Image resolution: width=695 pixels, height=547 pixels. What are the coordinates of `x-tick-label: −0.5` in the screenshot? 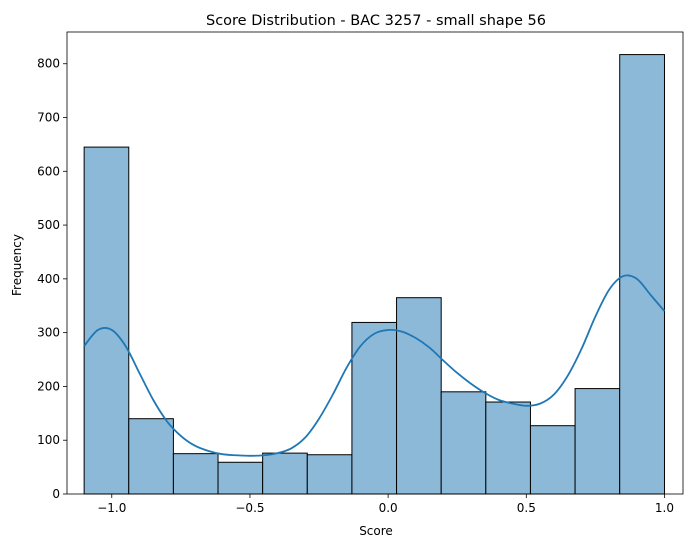 It's located at (249, 508).